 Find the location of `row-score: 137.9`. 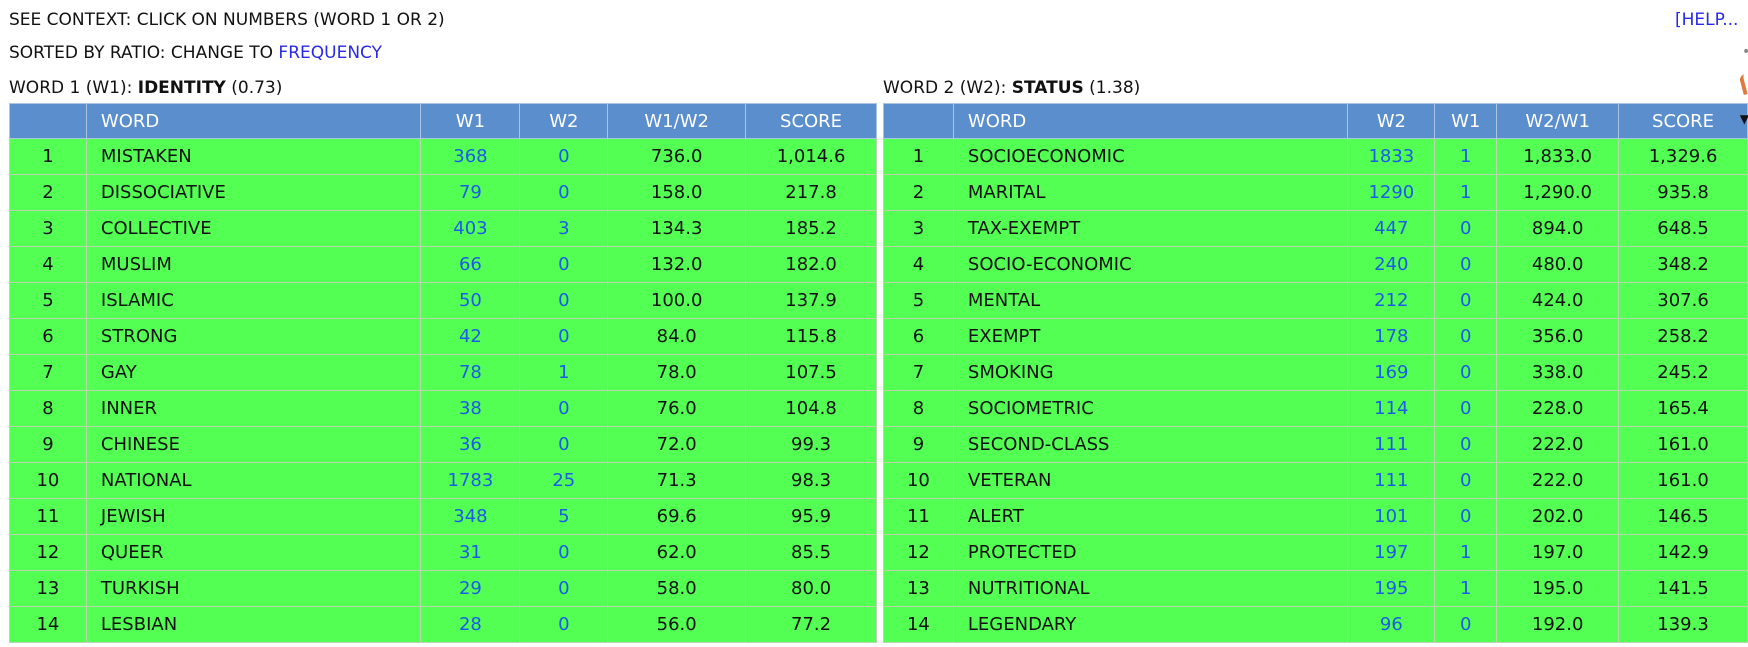

row-score: 137.9 is located at coordinates (811, 300).